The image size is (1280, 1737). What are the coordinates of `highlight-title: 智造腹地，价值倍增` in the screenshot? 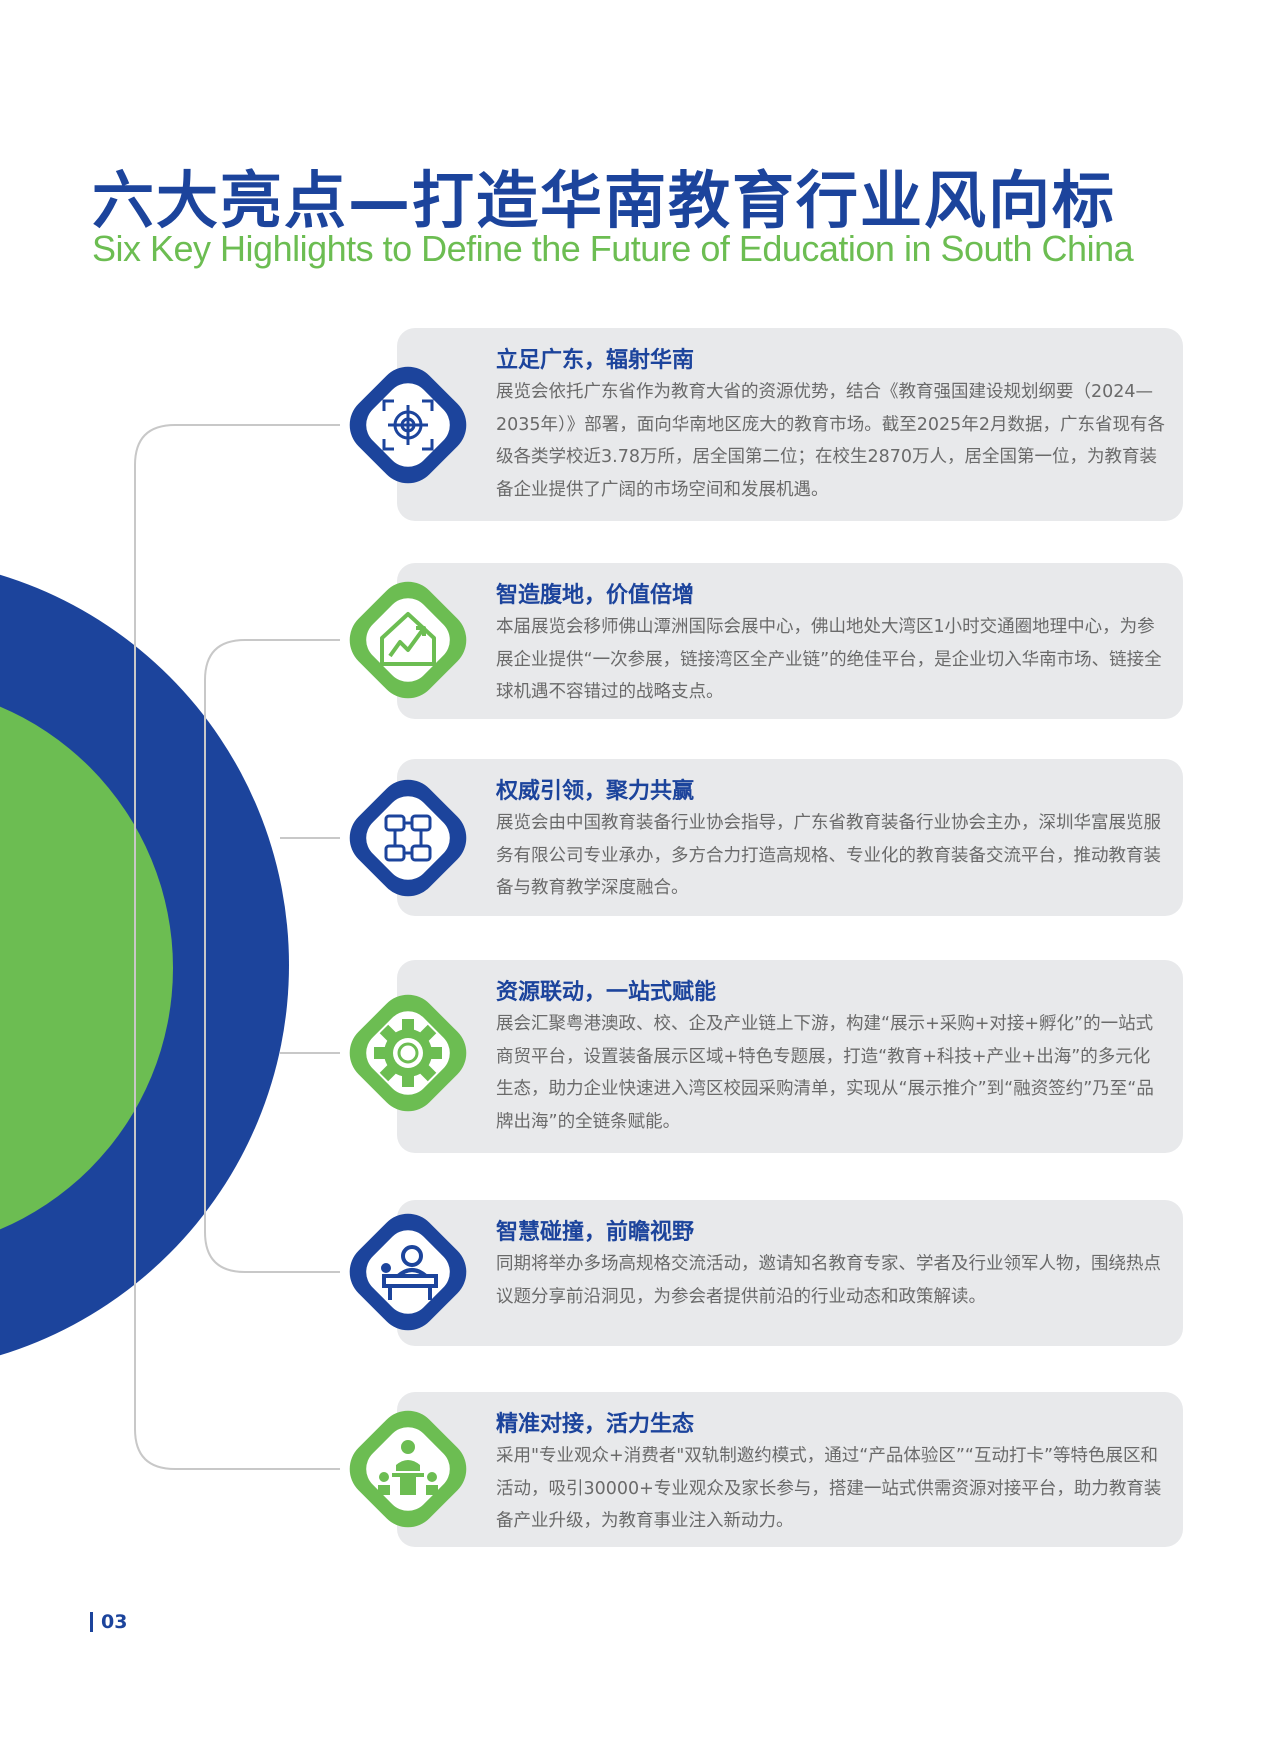 It's located at (595, 595).